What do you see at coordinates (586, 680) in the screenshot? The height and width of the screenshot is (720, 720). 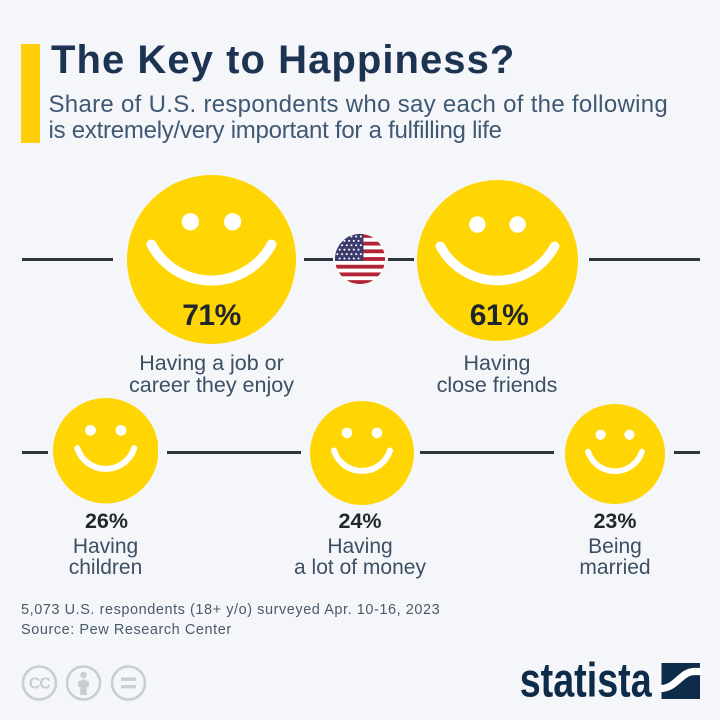 I see `svg-text: statista` at bounding box center [586, 680].